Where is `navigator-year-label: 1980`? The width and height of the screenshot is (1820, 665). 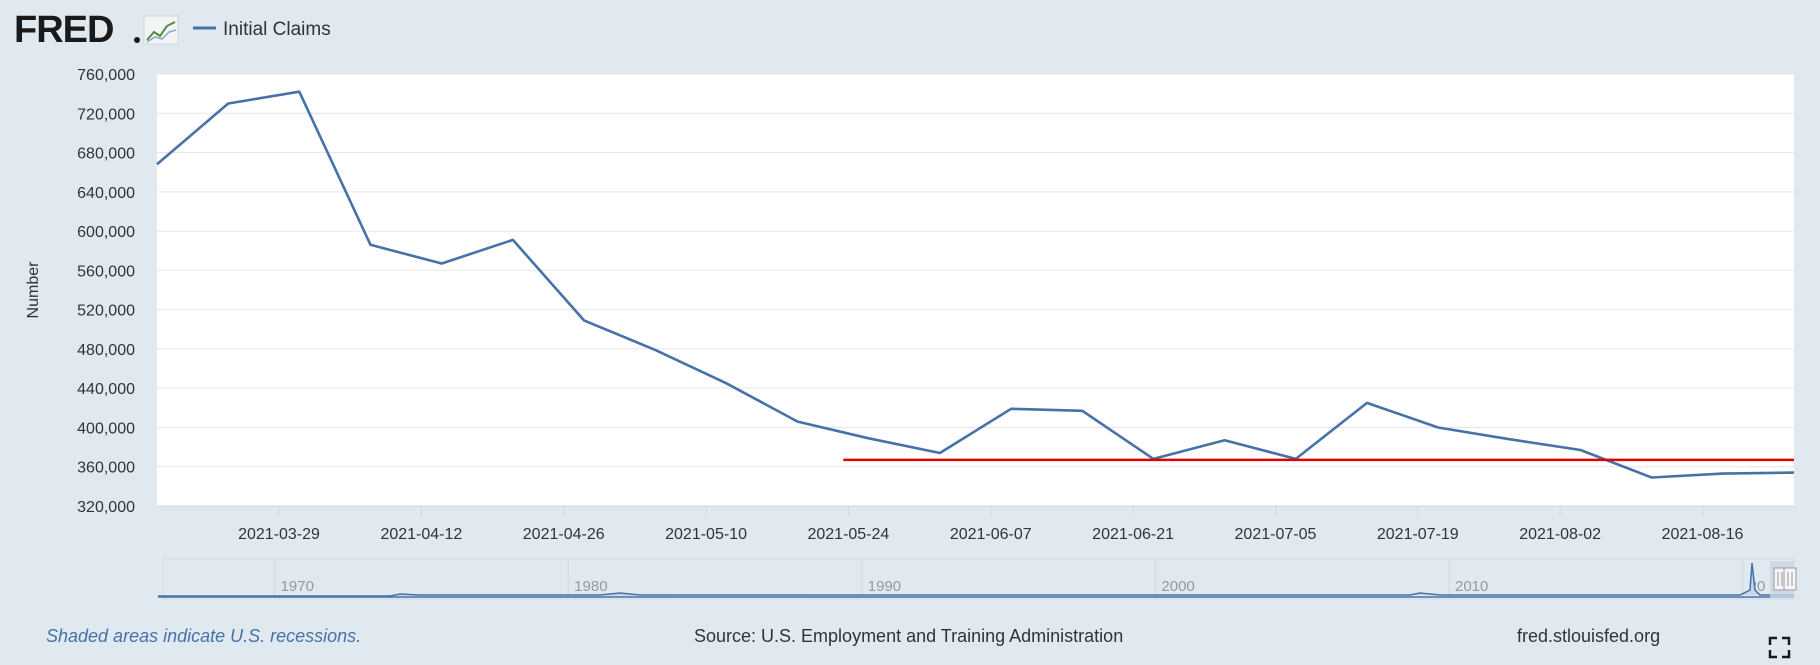 navigator-year-label: 1980 is located at coordinates (590, 586).